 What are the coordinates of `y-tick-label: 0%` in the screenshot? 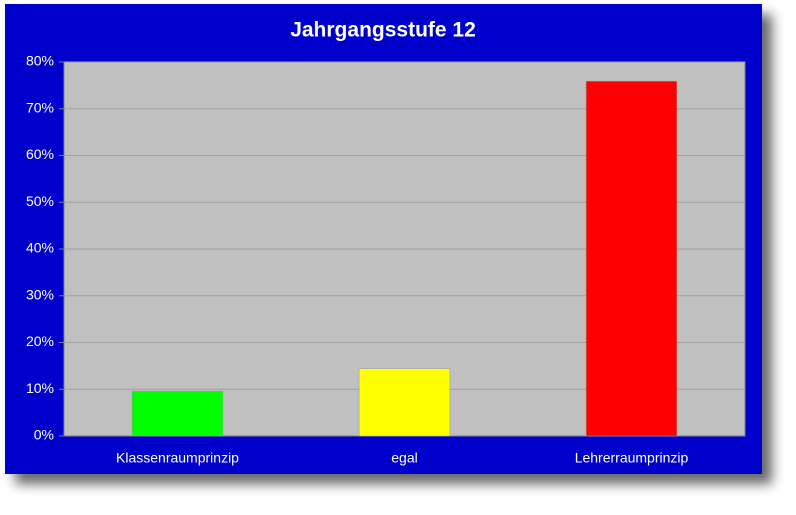 It's located at (44, 435).